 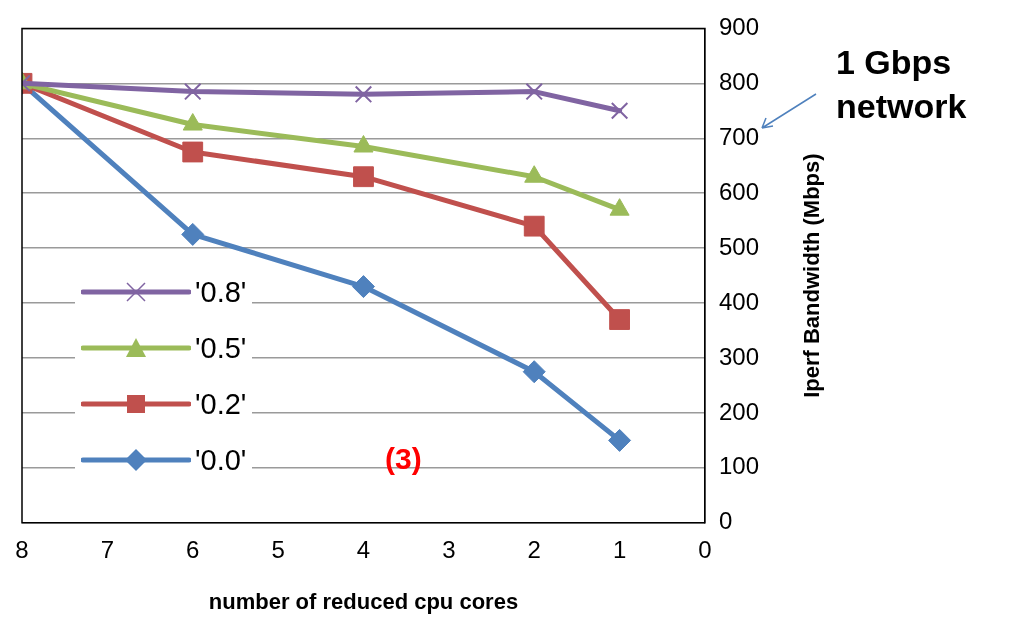 What do you see at coordinates (403, 459) in the screenshot?
I see `annotation: (3)` at bounding box center [403, 459].